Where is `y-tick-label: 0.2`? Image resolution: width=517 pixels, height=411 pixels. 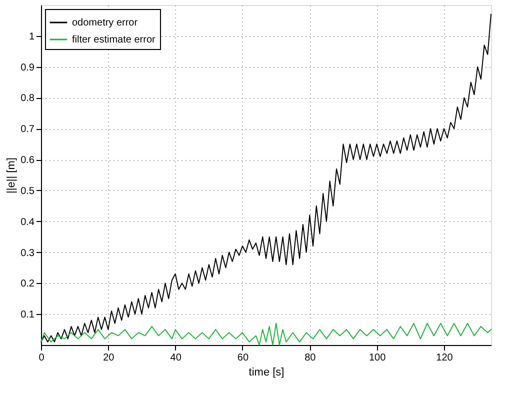 y-tick-label: 0.2 is located at coordinates (27, 284).